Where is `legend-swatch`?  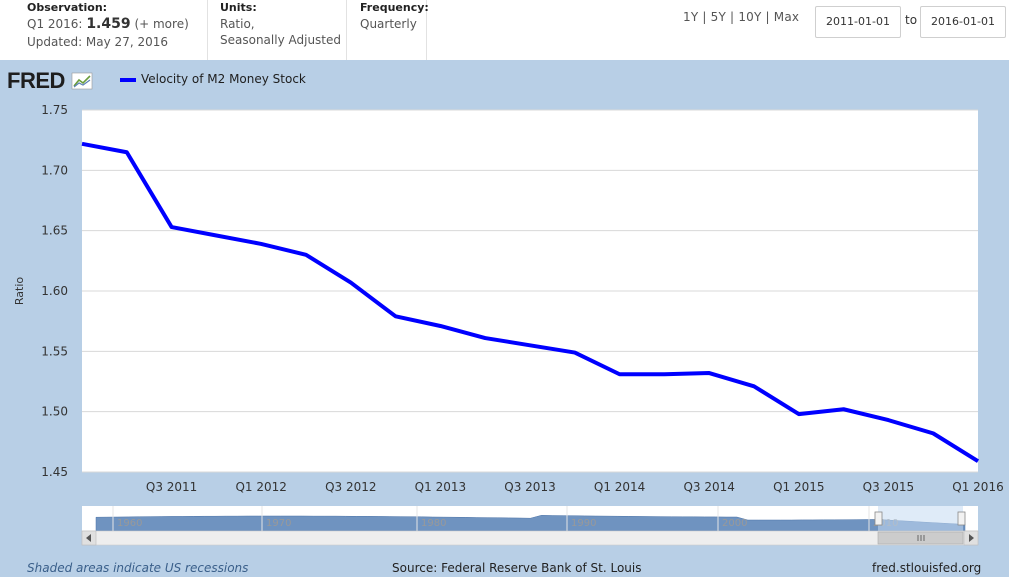
legend-swatch is located at coordinates (128, 79).